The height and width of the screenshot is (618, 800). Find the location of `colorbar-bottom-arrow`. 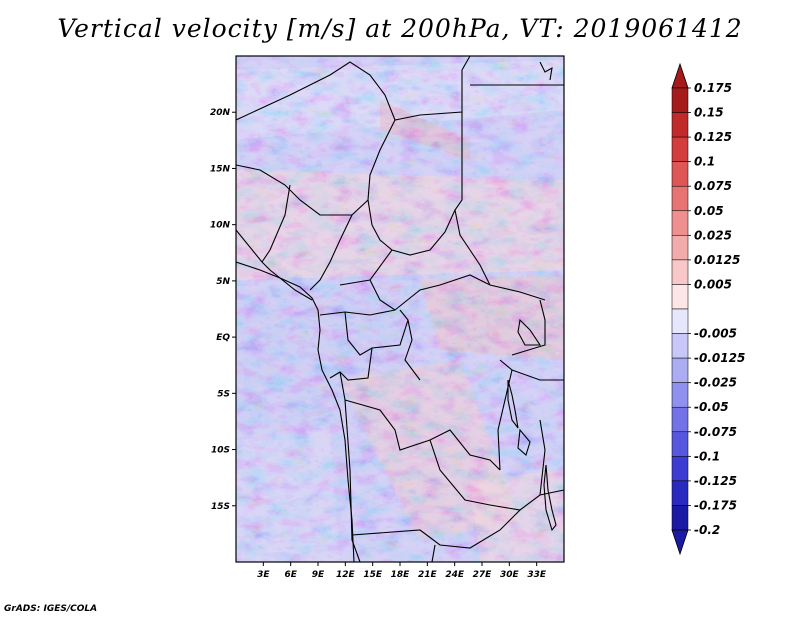

colorbar-bottom-arrow is located at coordinates (680, 542).